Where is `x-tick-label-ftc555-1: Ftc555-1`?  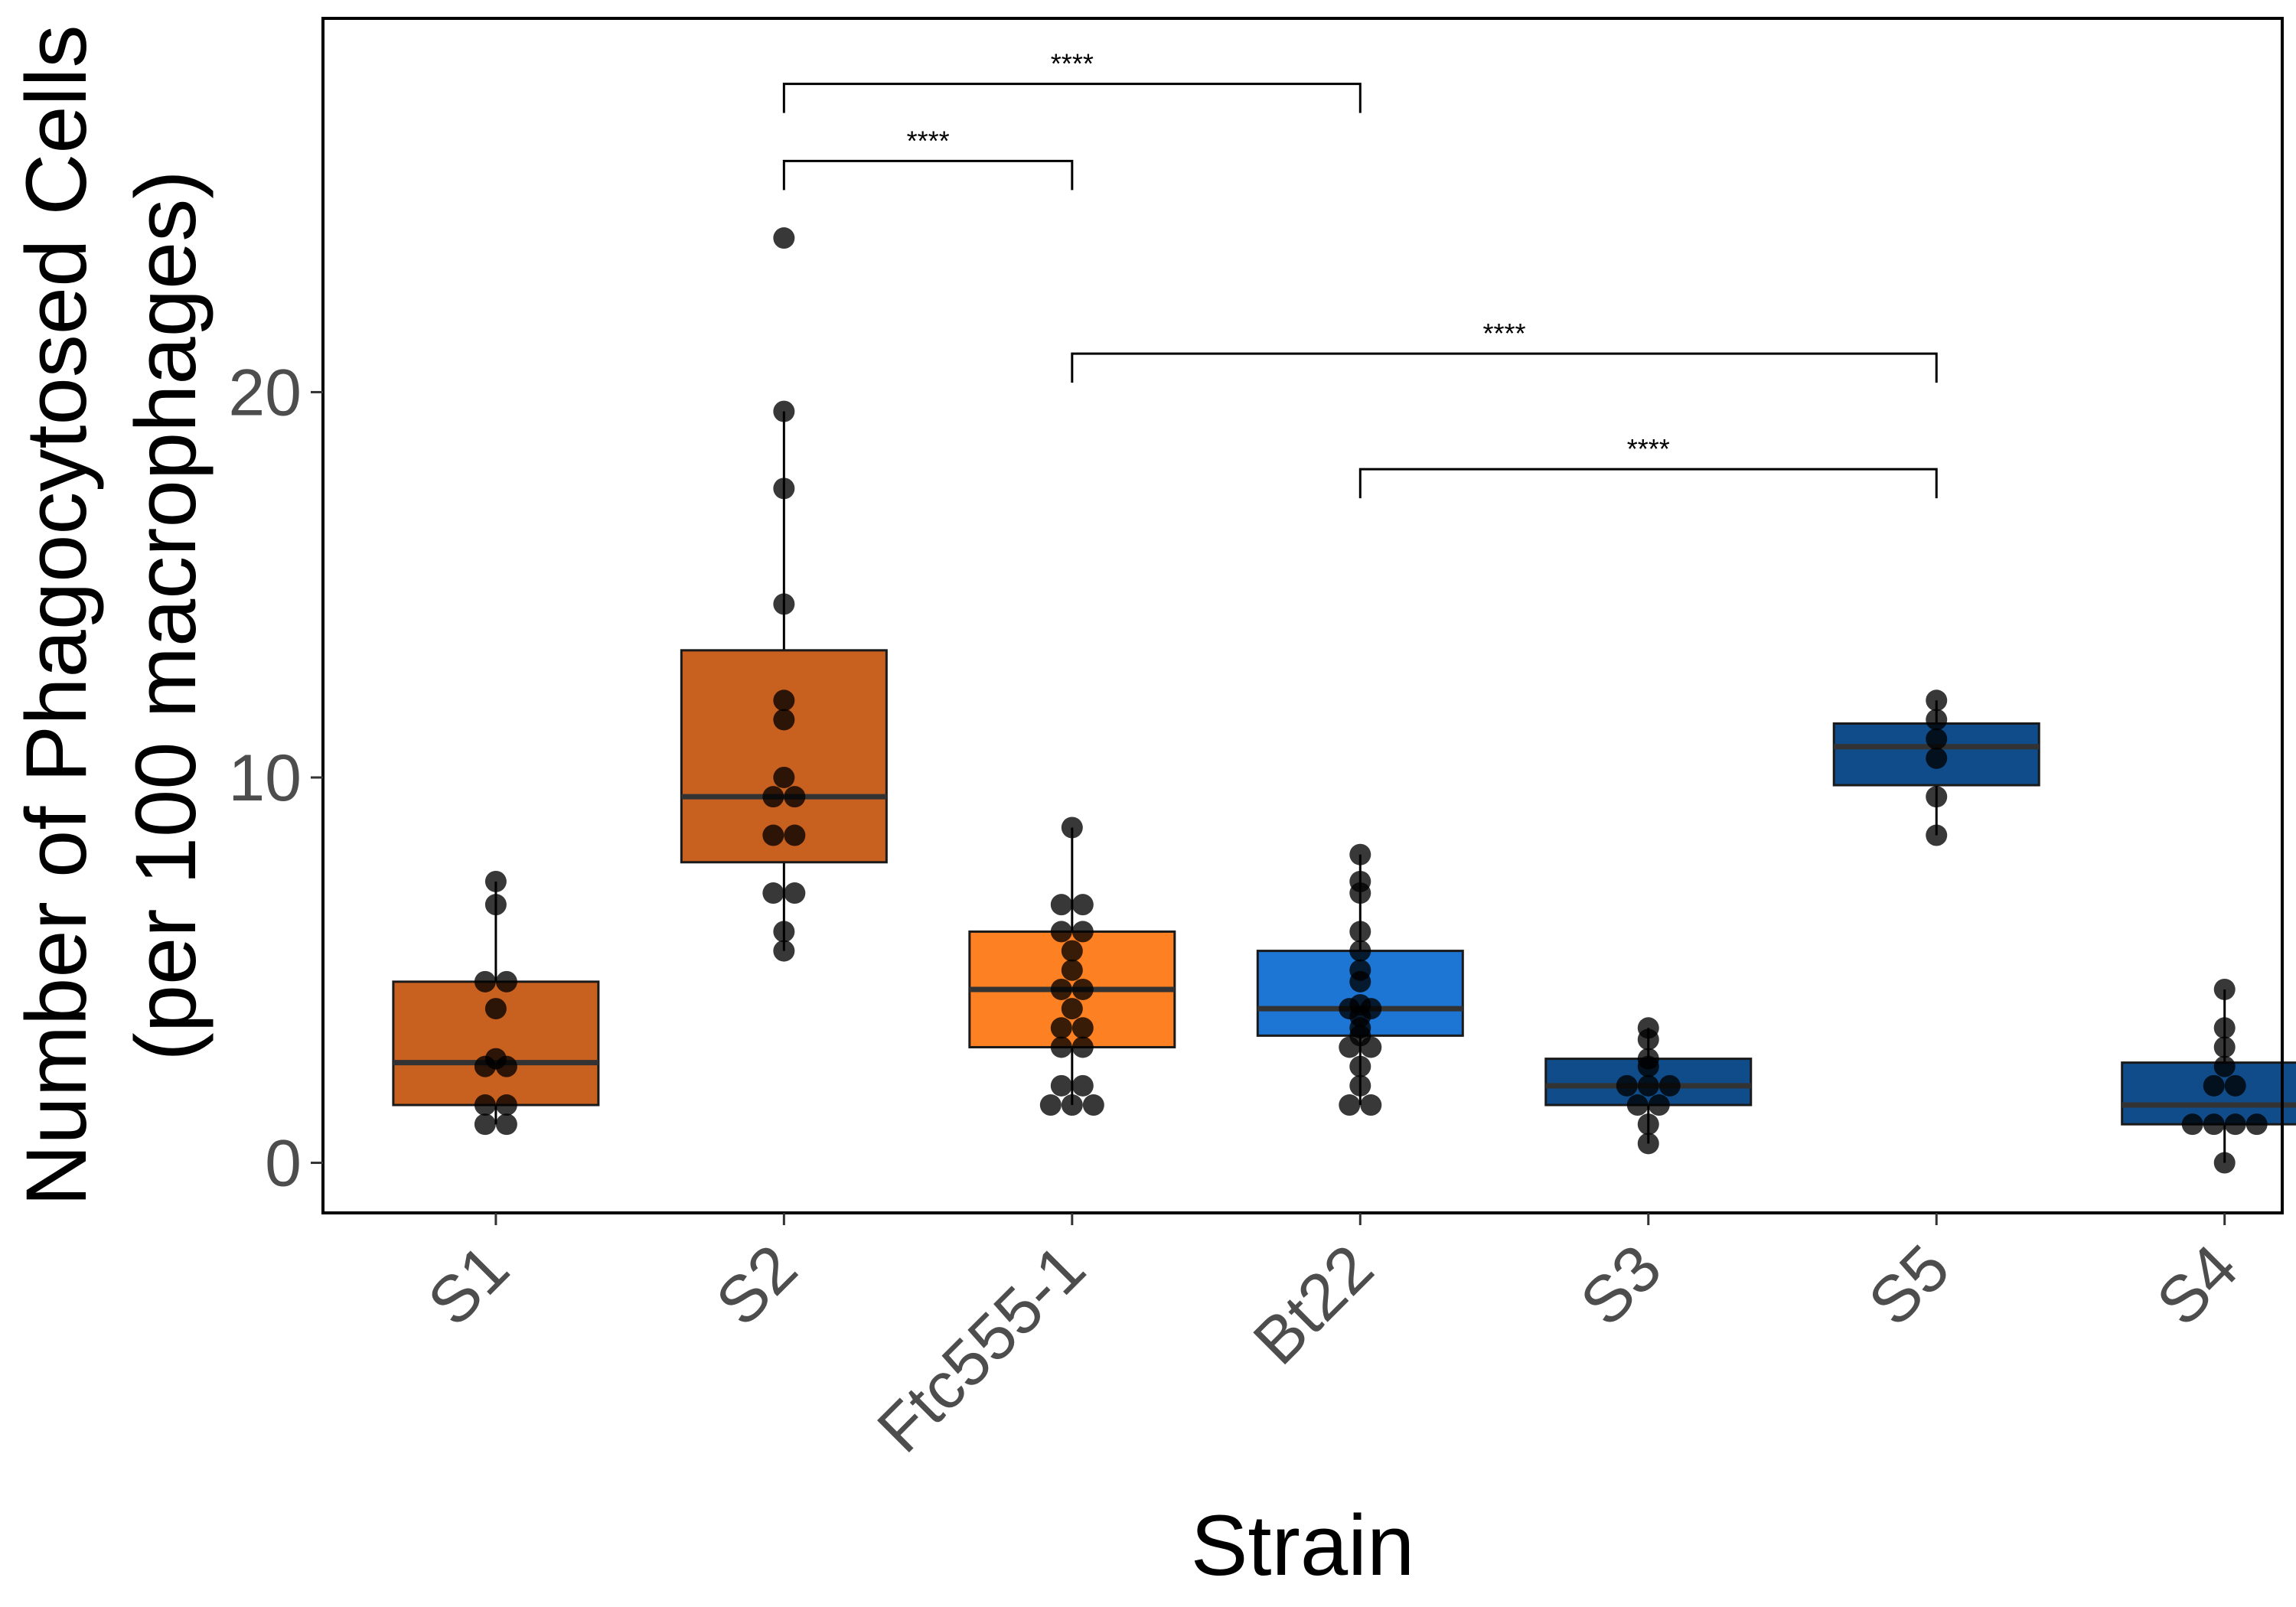 x-tick-label-ftc555-1: Ftc555-1 is located at coordinates (981, 1349).